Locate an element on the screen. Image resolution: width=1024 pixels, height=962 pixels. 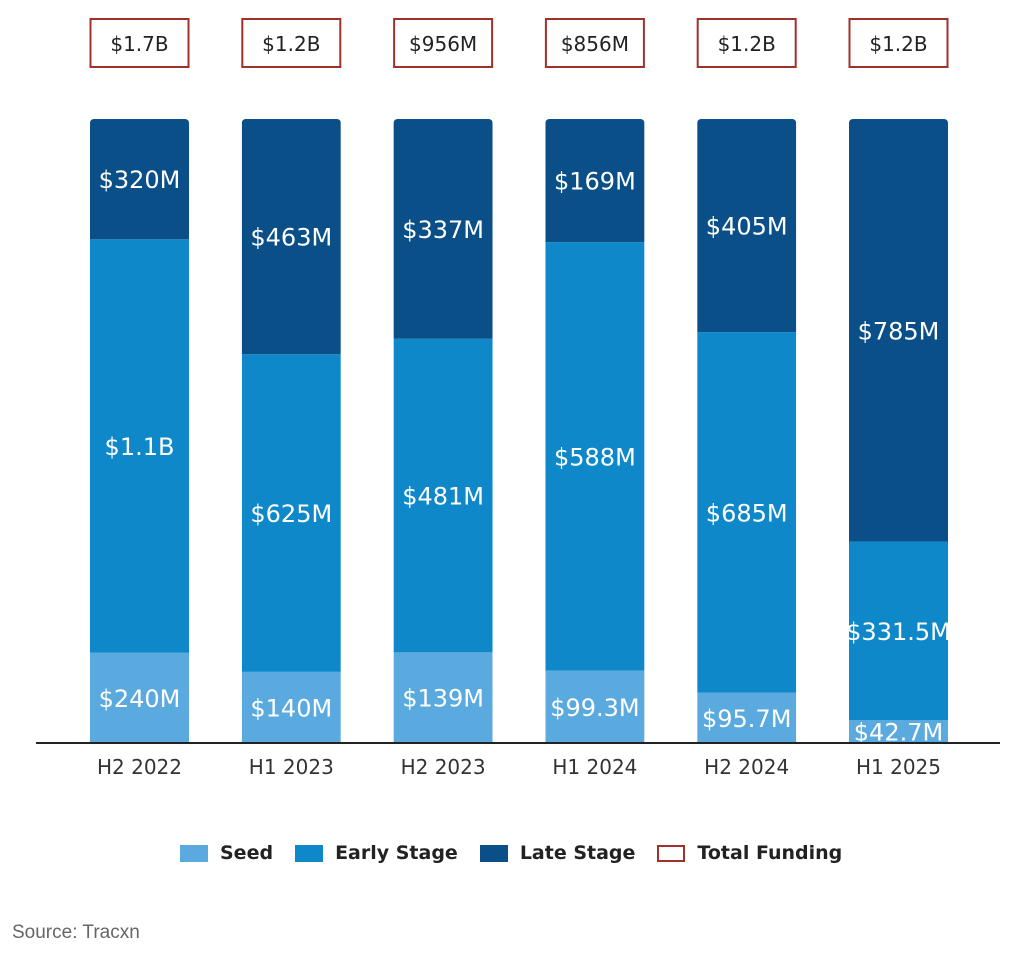
data-label: $588M is located at coordinates (595, 457).